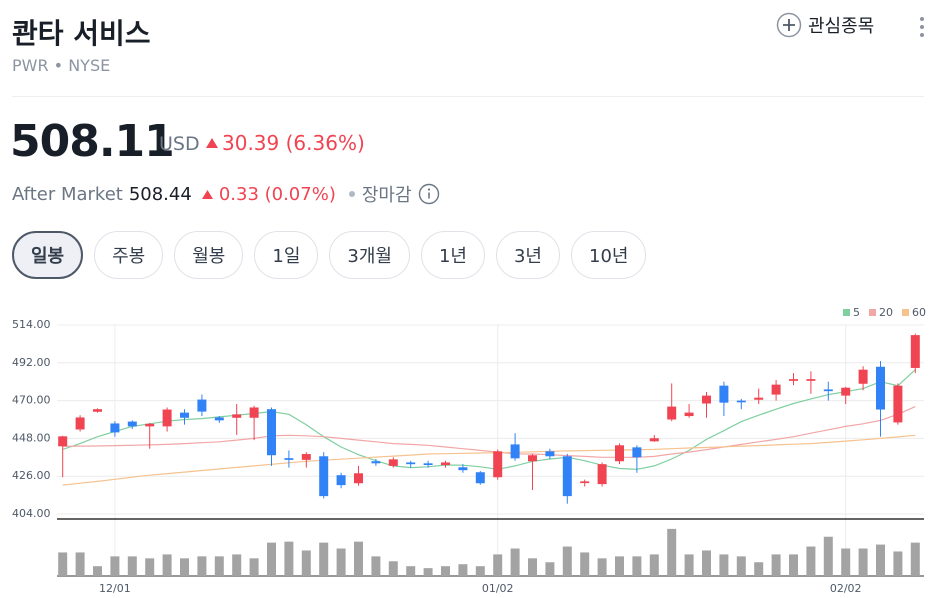 This screenshot has height=598, width=936. What do you see at coordinates (30, 65) in the screenshot?
I see `ticker: PWR` at bounding box center [30, 65].